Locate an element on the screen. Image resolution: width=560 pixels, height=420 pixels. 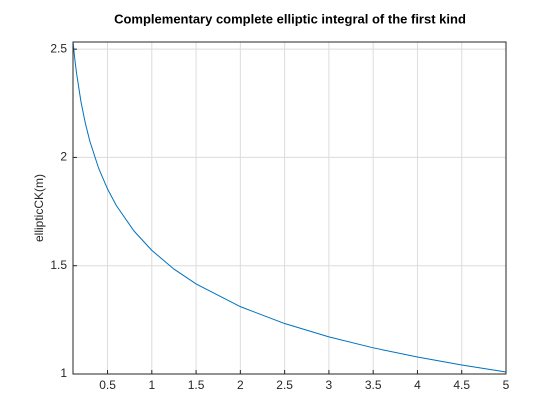
y-tick-label: 2 is located at coordinates (63, 157).